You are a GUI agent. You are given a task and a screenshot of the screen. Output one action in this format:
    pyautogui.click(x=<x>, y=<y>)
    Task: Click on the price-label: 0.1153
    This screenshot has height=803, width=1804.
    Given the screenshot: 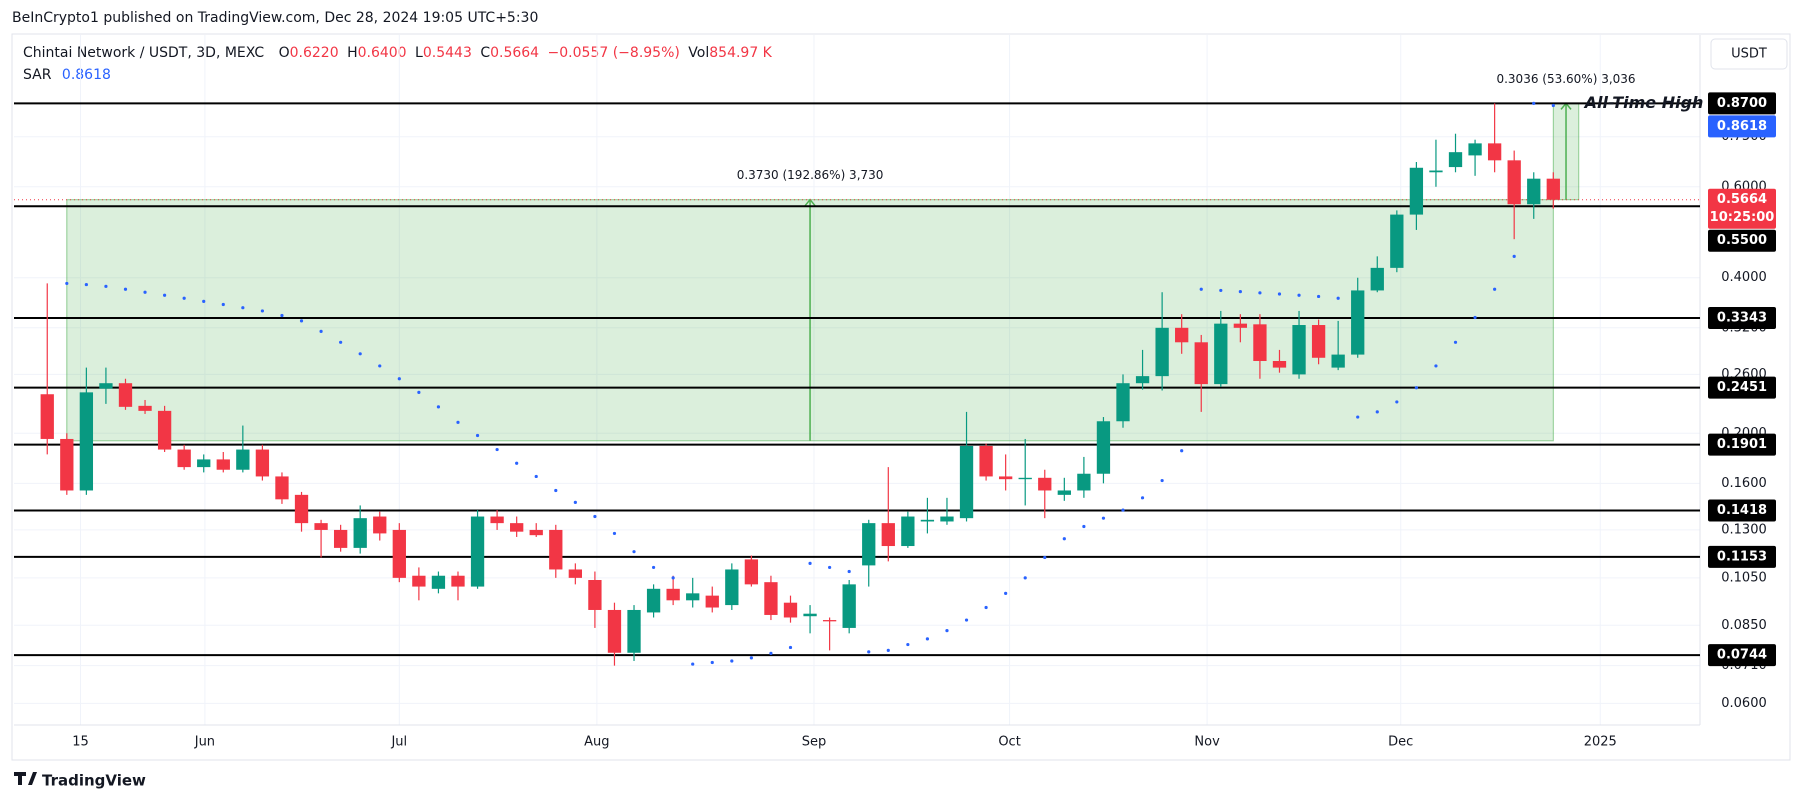 What is the action you would take?
    pyautogui.click(x=1742, y=556)
    